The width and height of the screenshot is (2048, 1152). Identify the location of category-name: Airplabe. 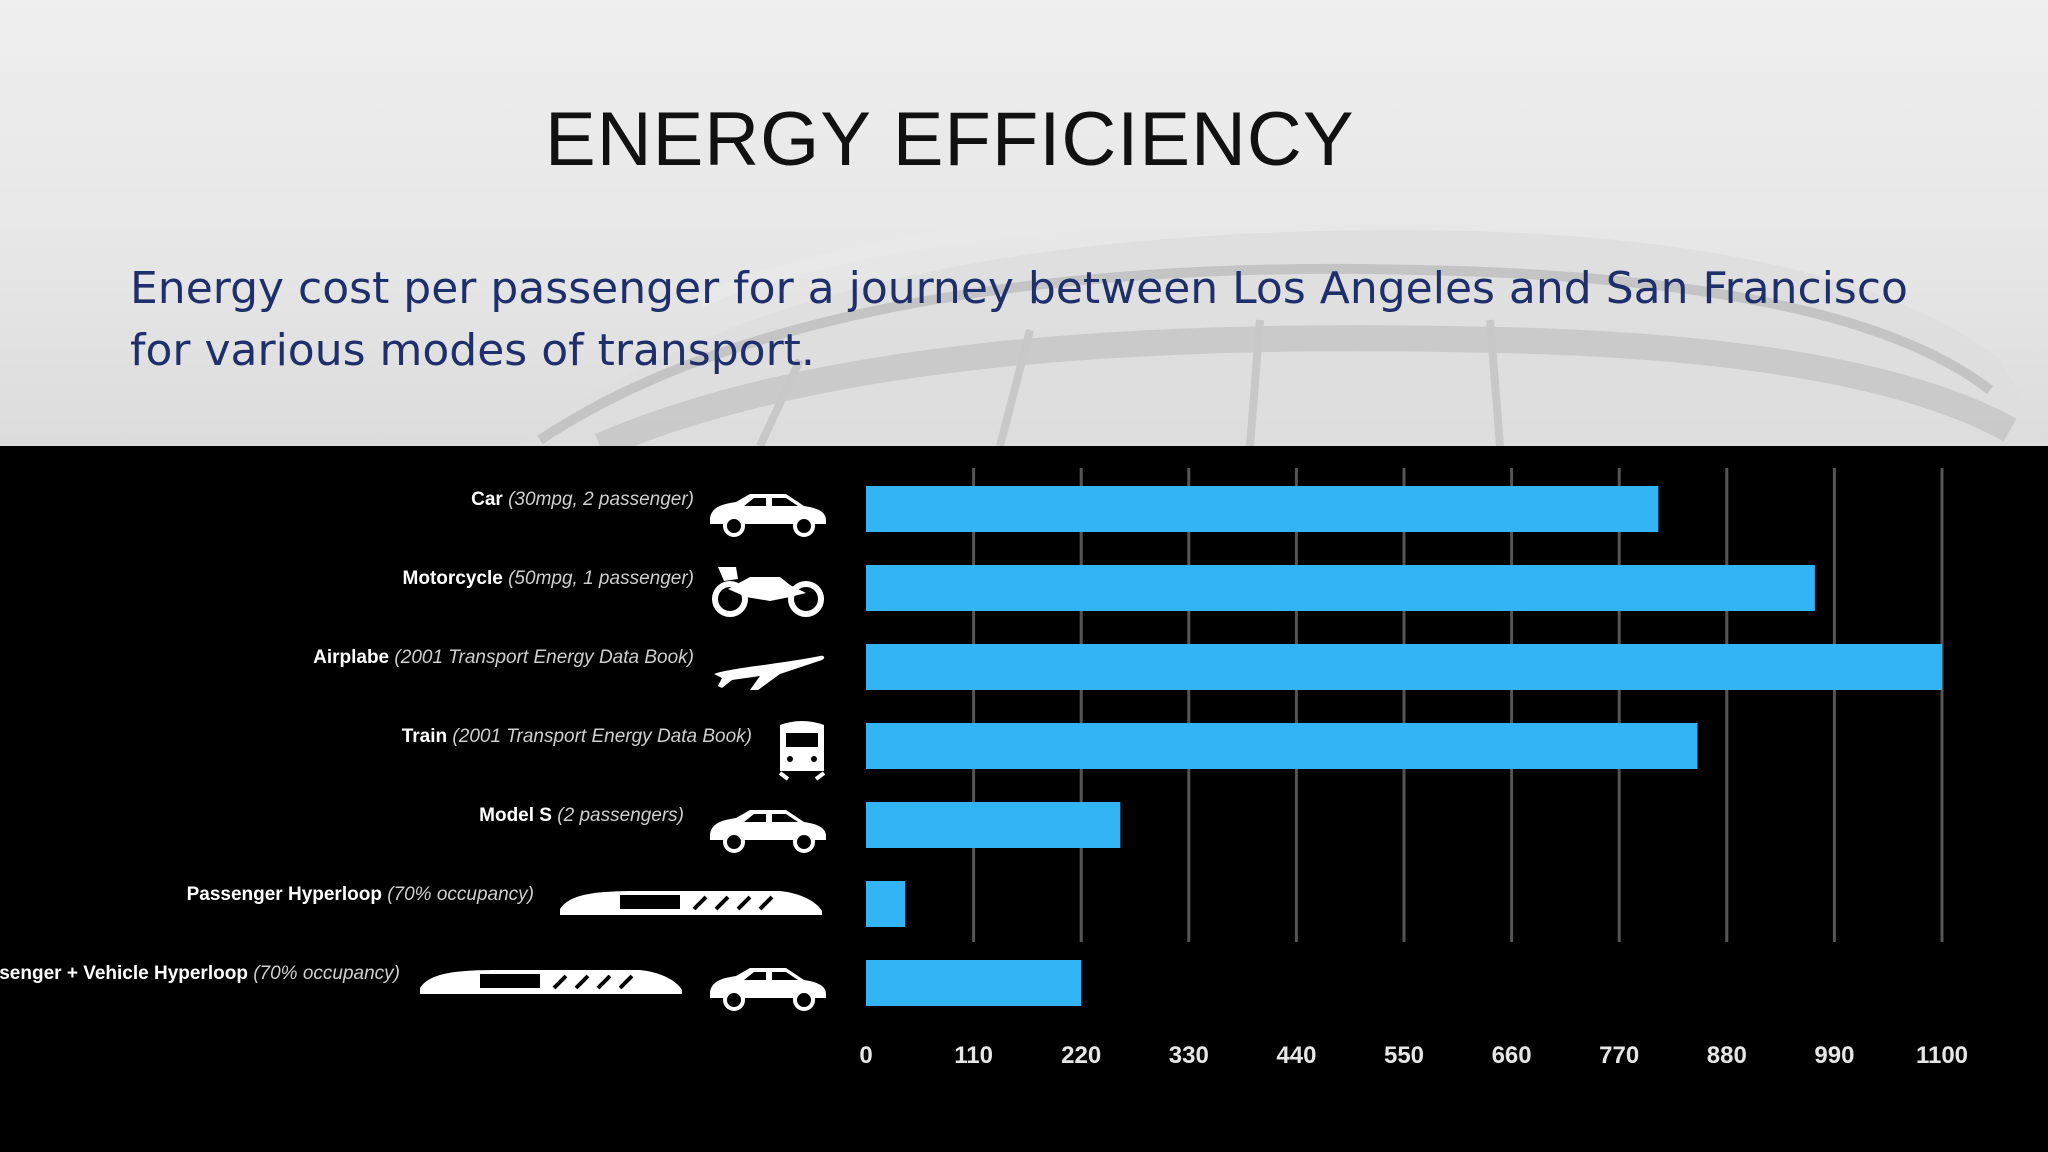
(353, 657).